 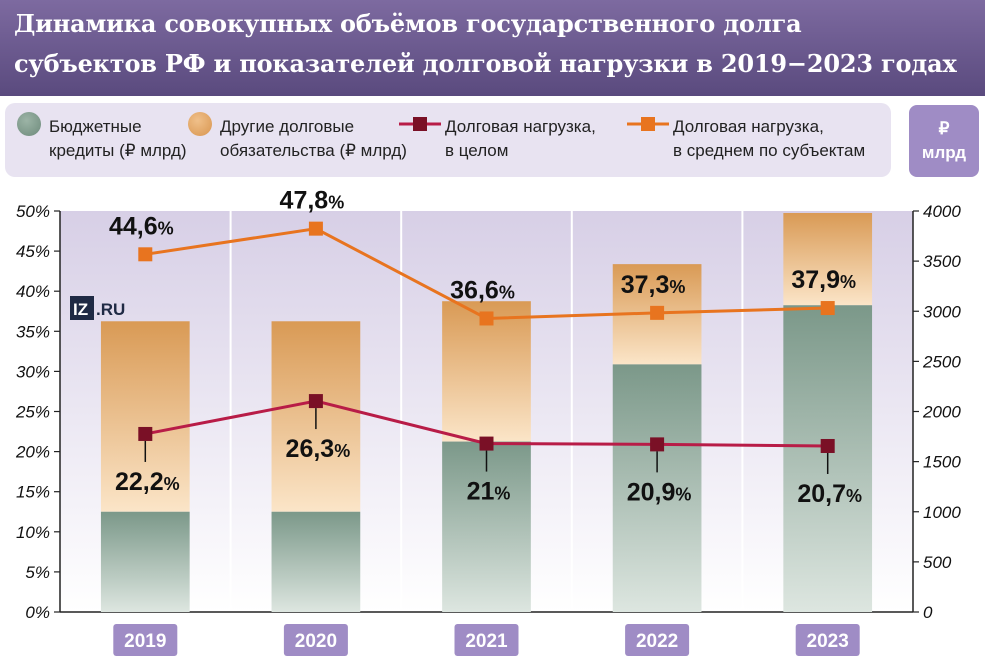 What do you see at coordinates (312, 201) in the screenshot?
I see `load-avg-data-label: 47,8%` at bounding box center [312, 201].